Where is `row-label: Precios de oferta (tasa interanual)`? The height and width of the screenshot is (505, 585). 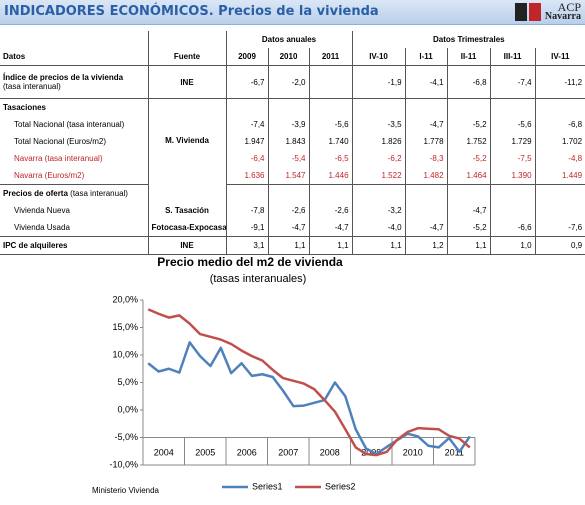 row-label: Precios de oferta (tasa interanual) is located at coordinates (74, 194).